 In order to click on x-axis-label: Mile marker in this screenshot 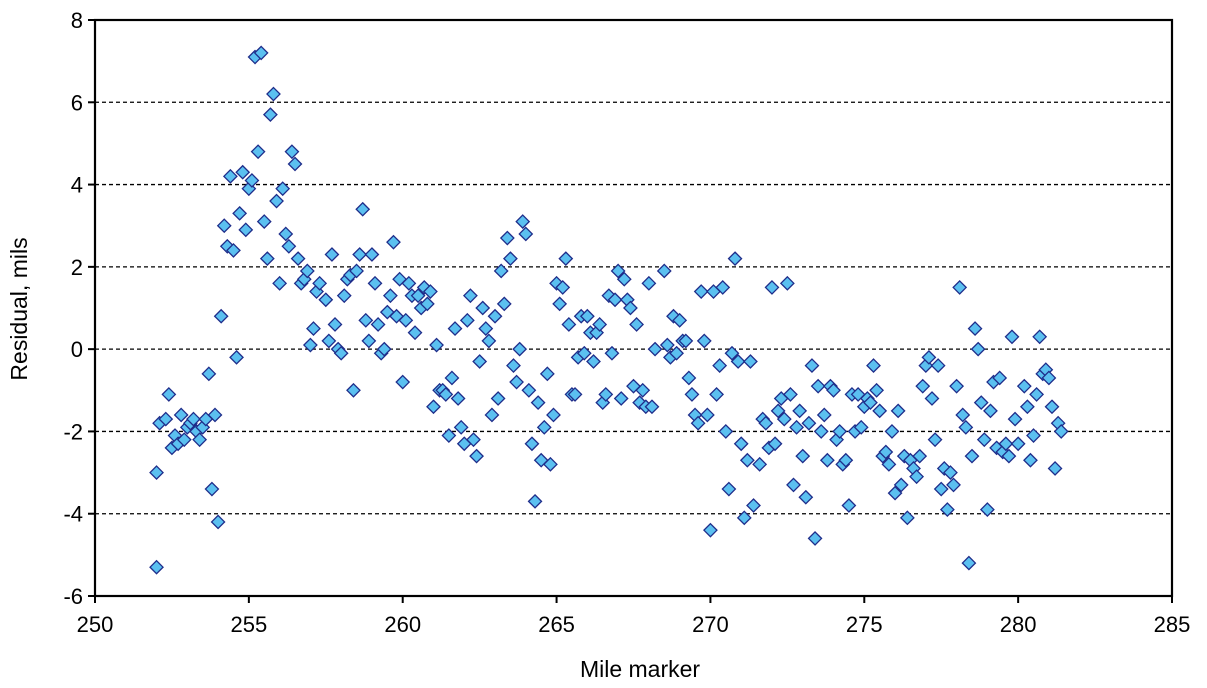, I will do `click(640, 669)`.